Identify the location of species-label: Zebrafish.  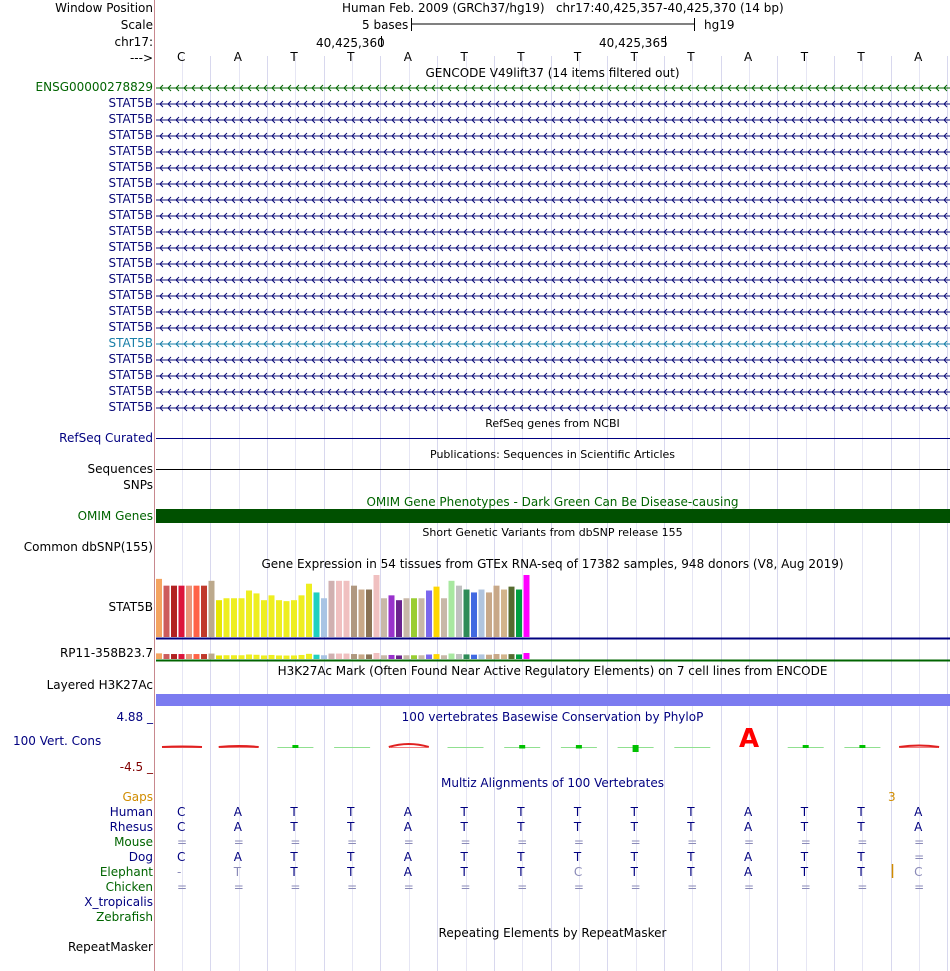
(124, 917).